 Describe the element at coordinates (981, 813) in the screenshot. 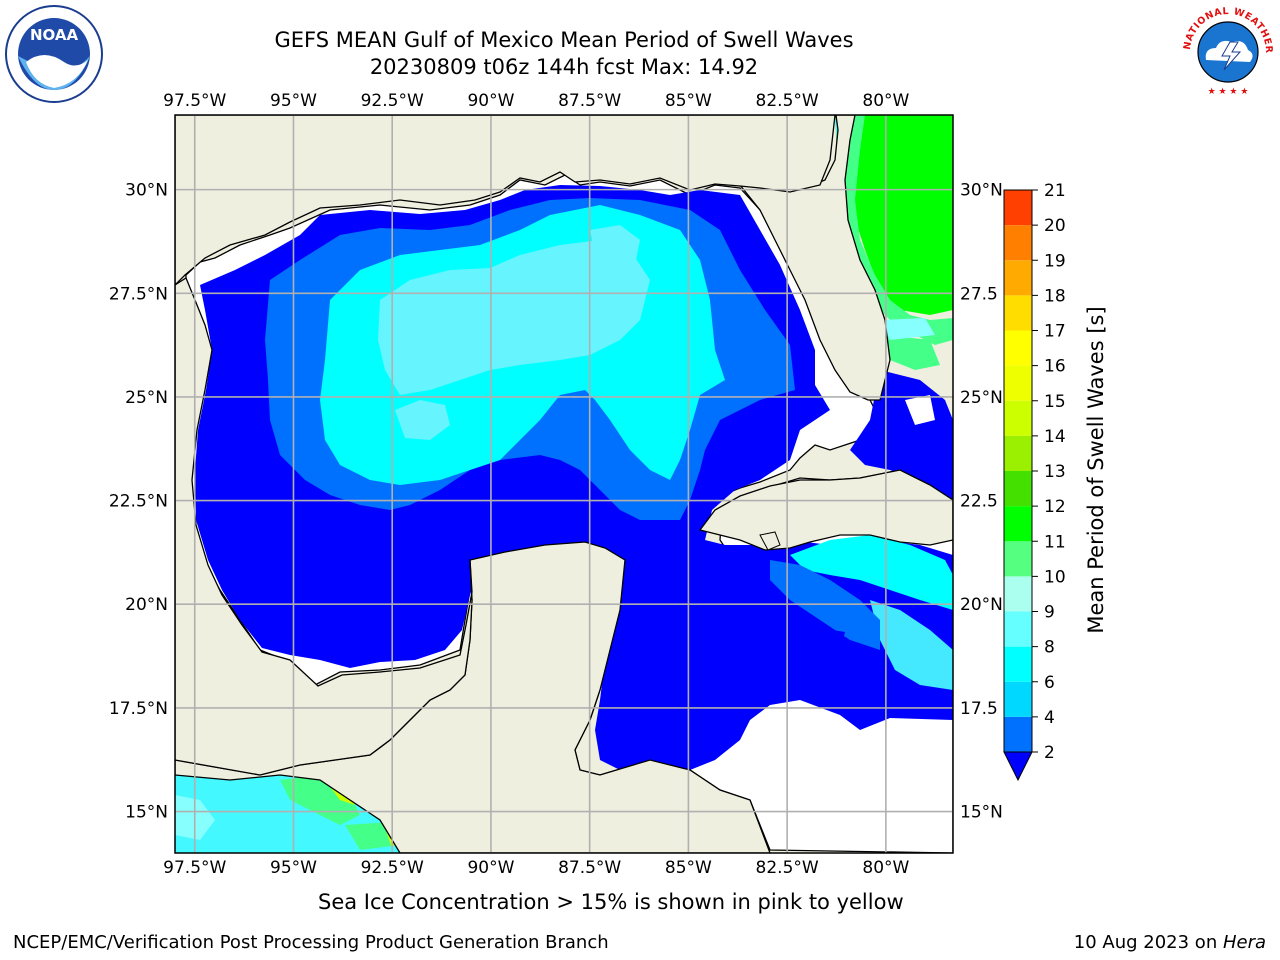

I see `lat-tick-right-6: 15°N` at that location.